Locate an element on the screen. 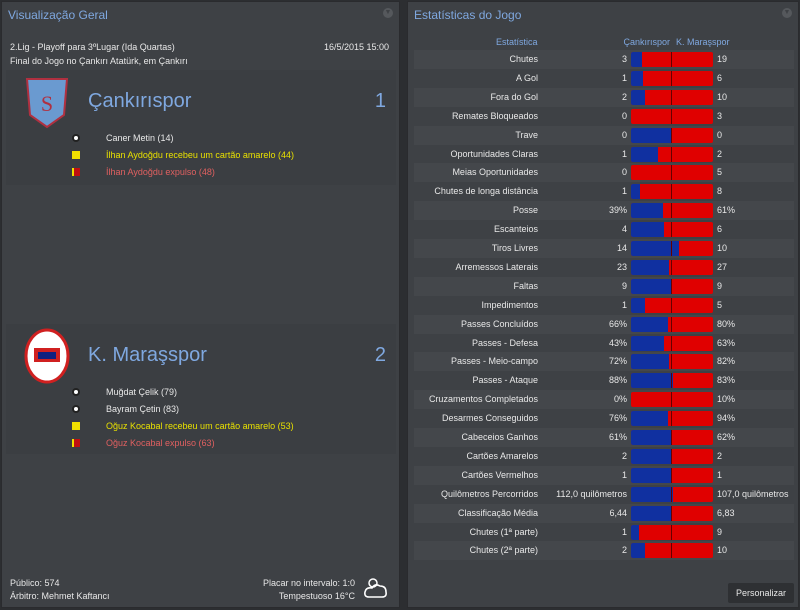 This screenshot has width=800, height=610. stat-away-value: 2 is located at coordinates (720, 455).